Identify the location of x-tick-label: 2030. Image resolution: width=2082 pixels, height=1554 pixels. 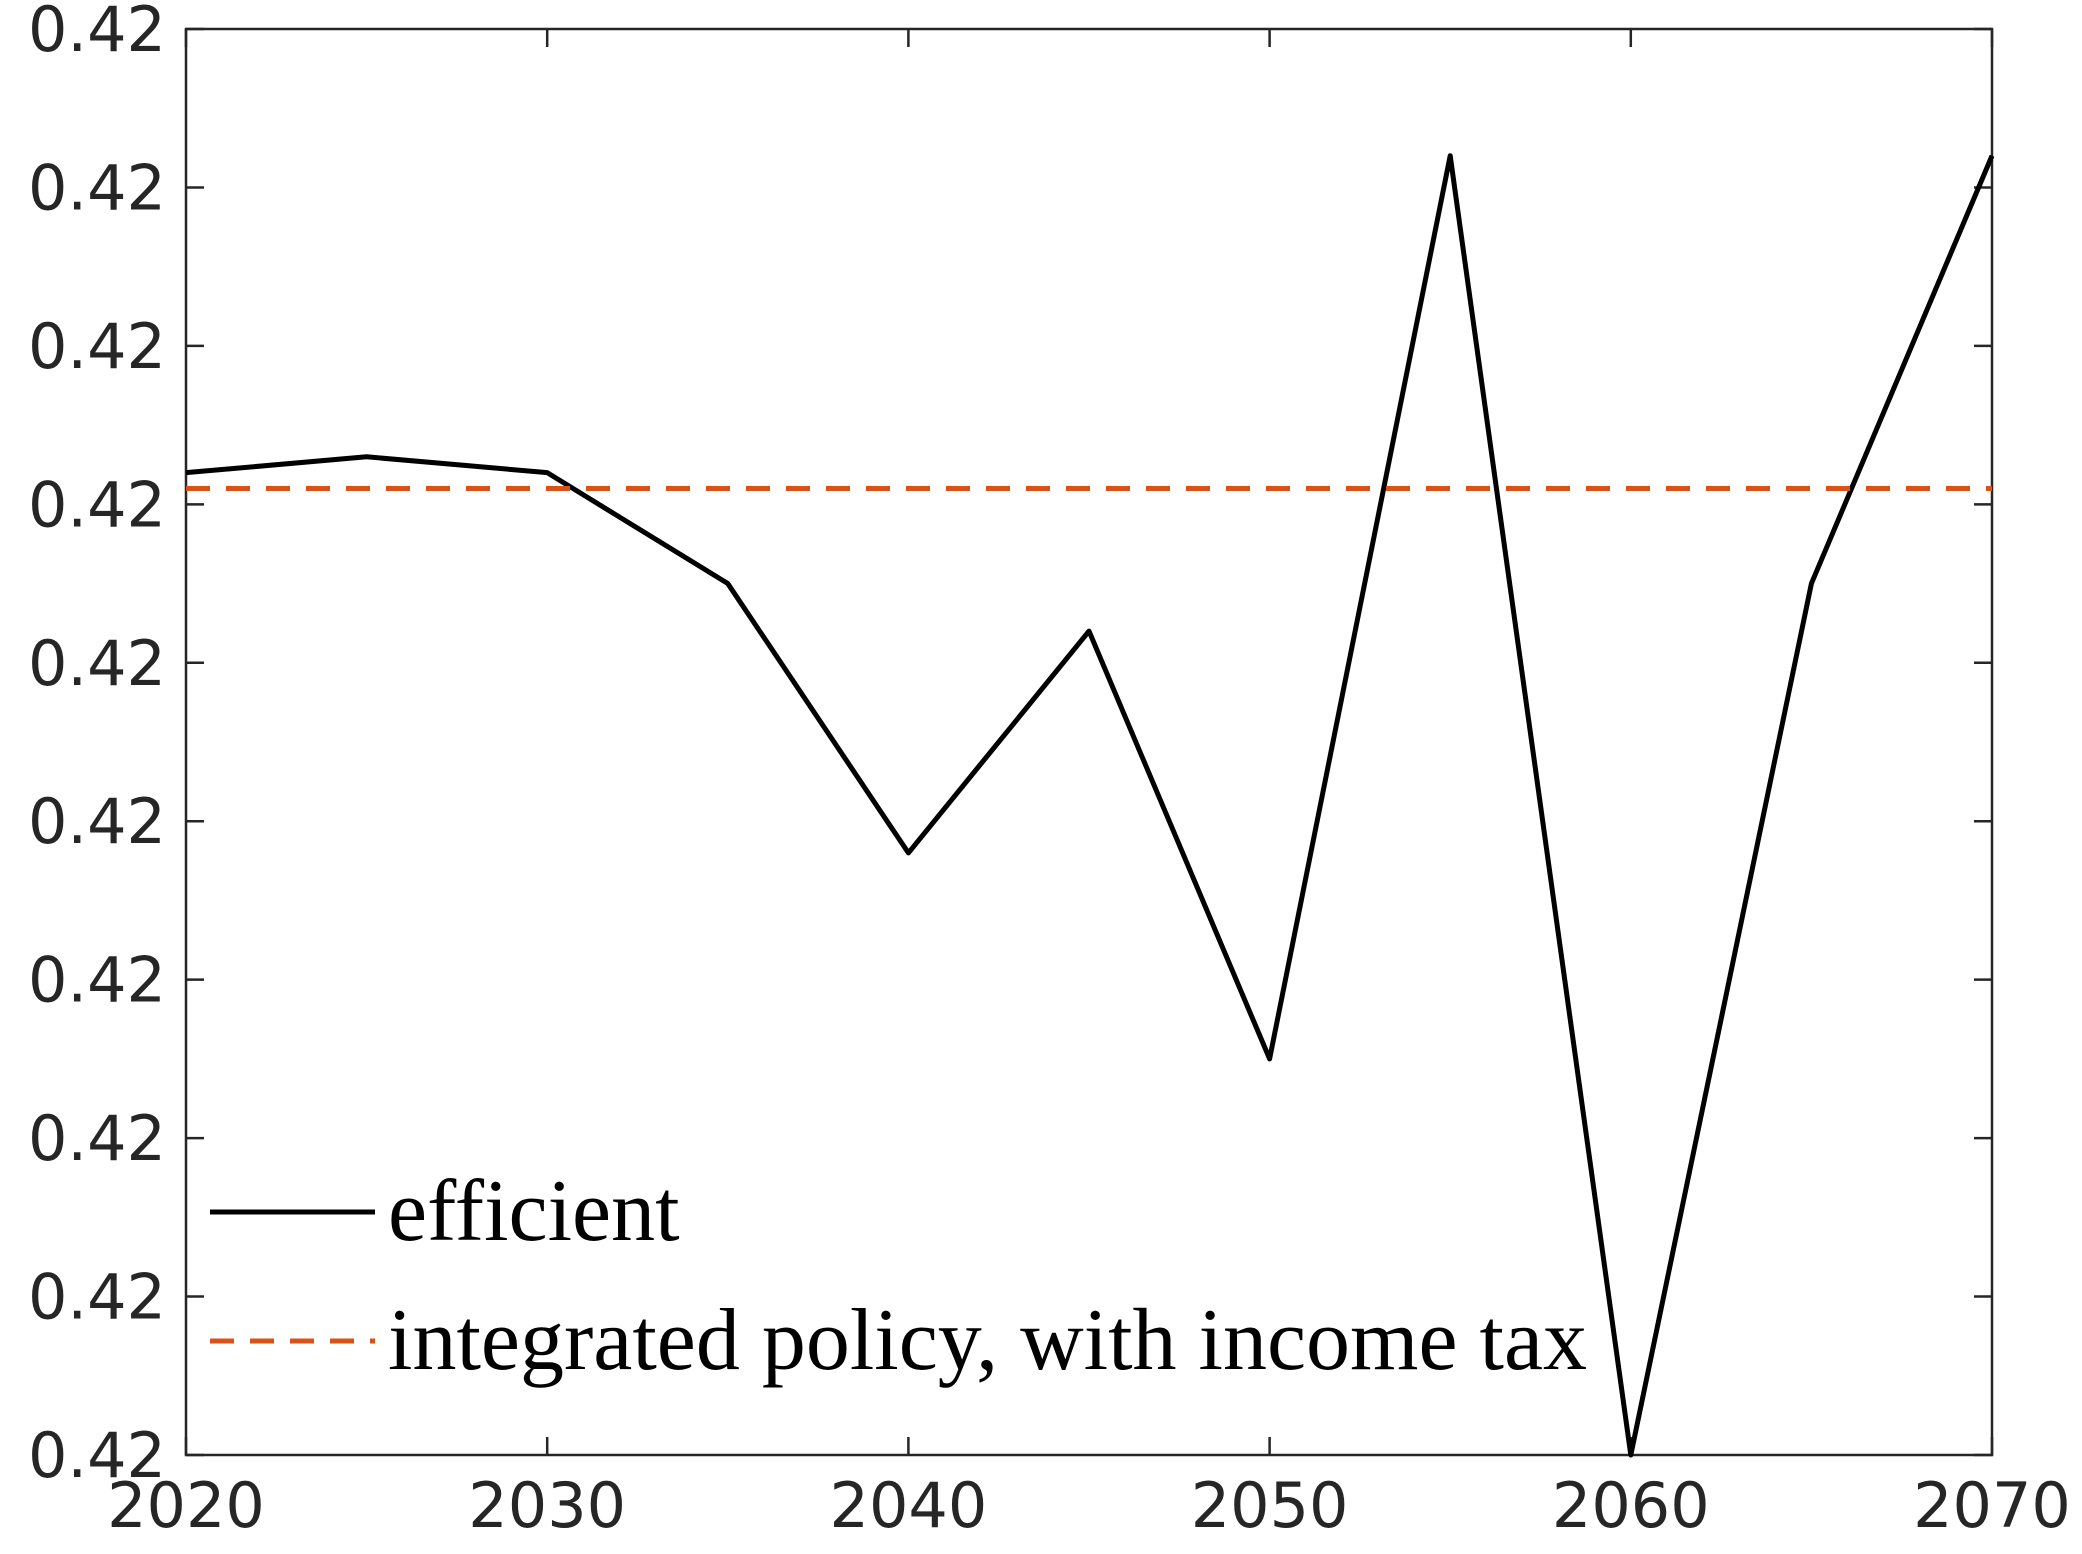
(547, 1505).